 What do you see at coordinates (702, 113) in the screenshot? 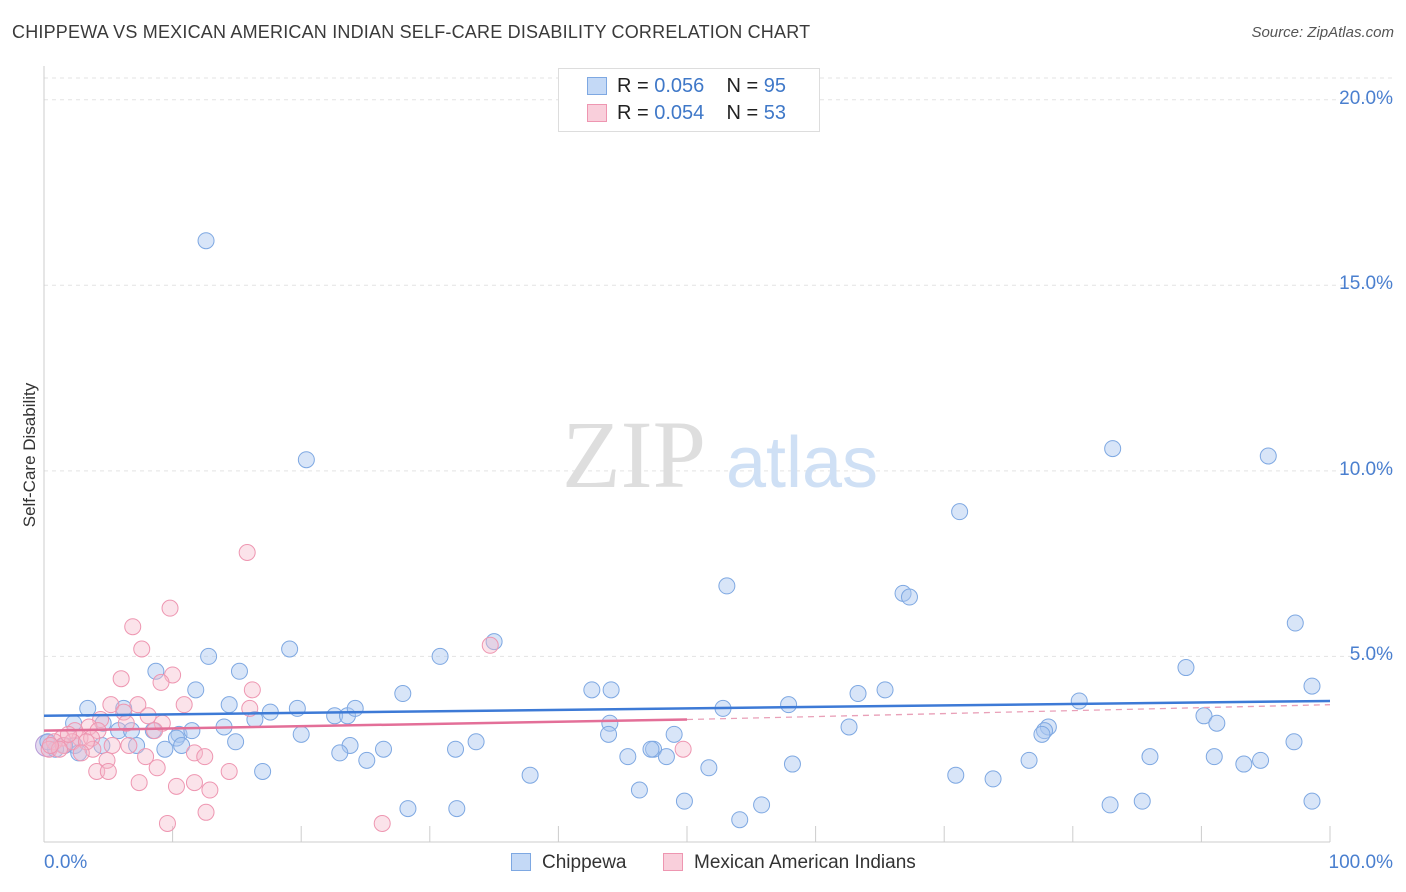
I see `stats-row-mexican: R = 0.054 N = 53` at bounding box center [702, 113].